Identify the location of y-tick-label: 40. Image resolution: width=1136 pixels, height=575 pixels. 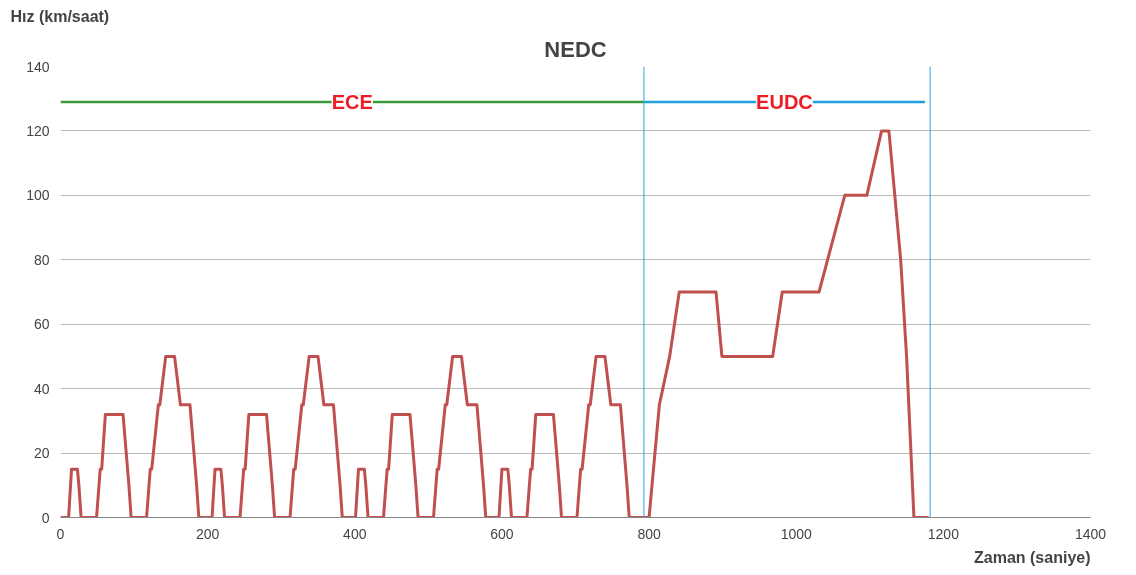
(41, 388).